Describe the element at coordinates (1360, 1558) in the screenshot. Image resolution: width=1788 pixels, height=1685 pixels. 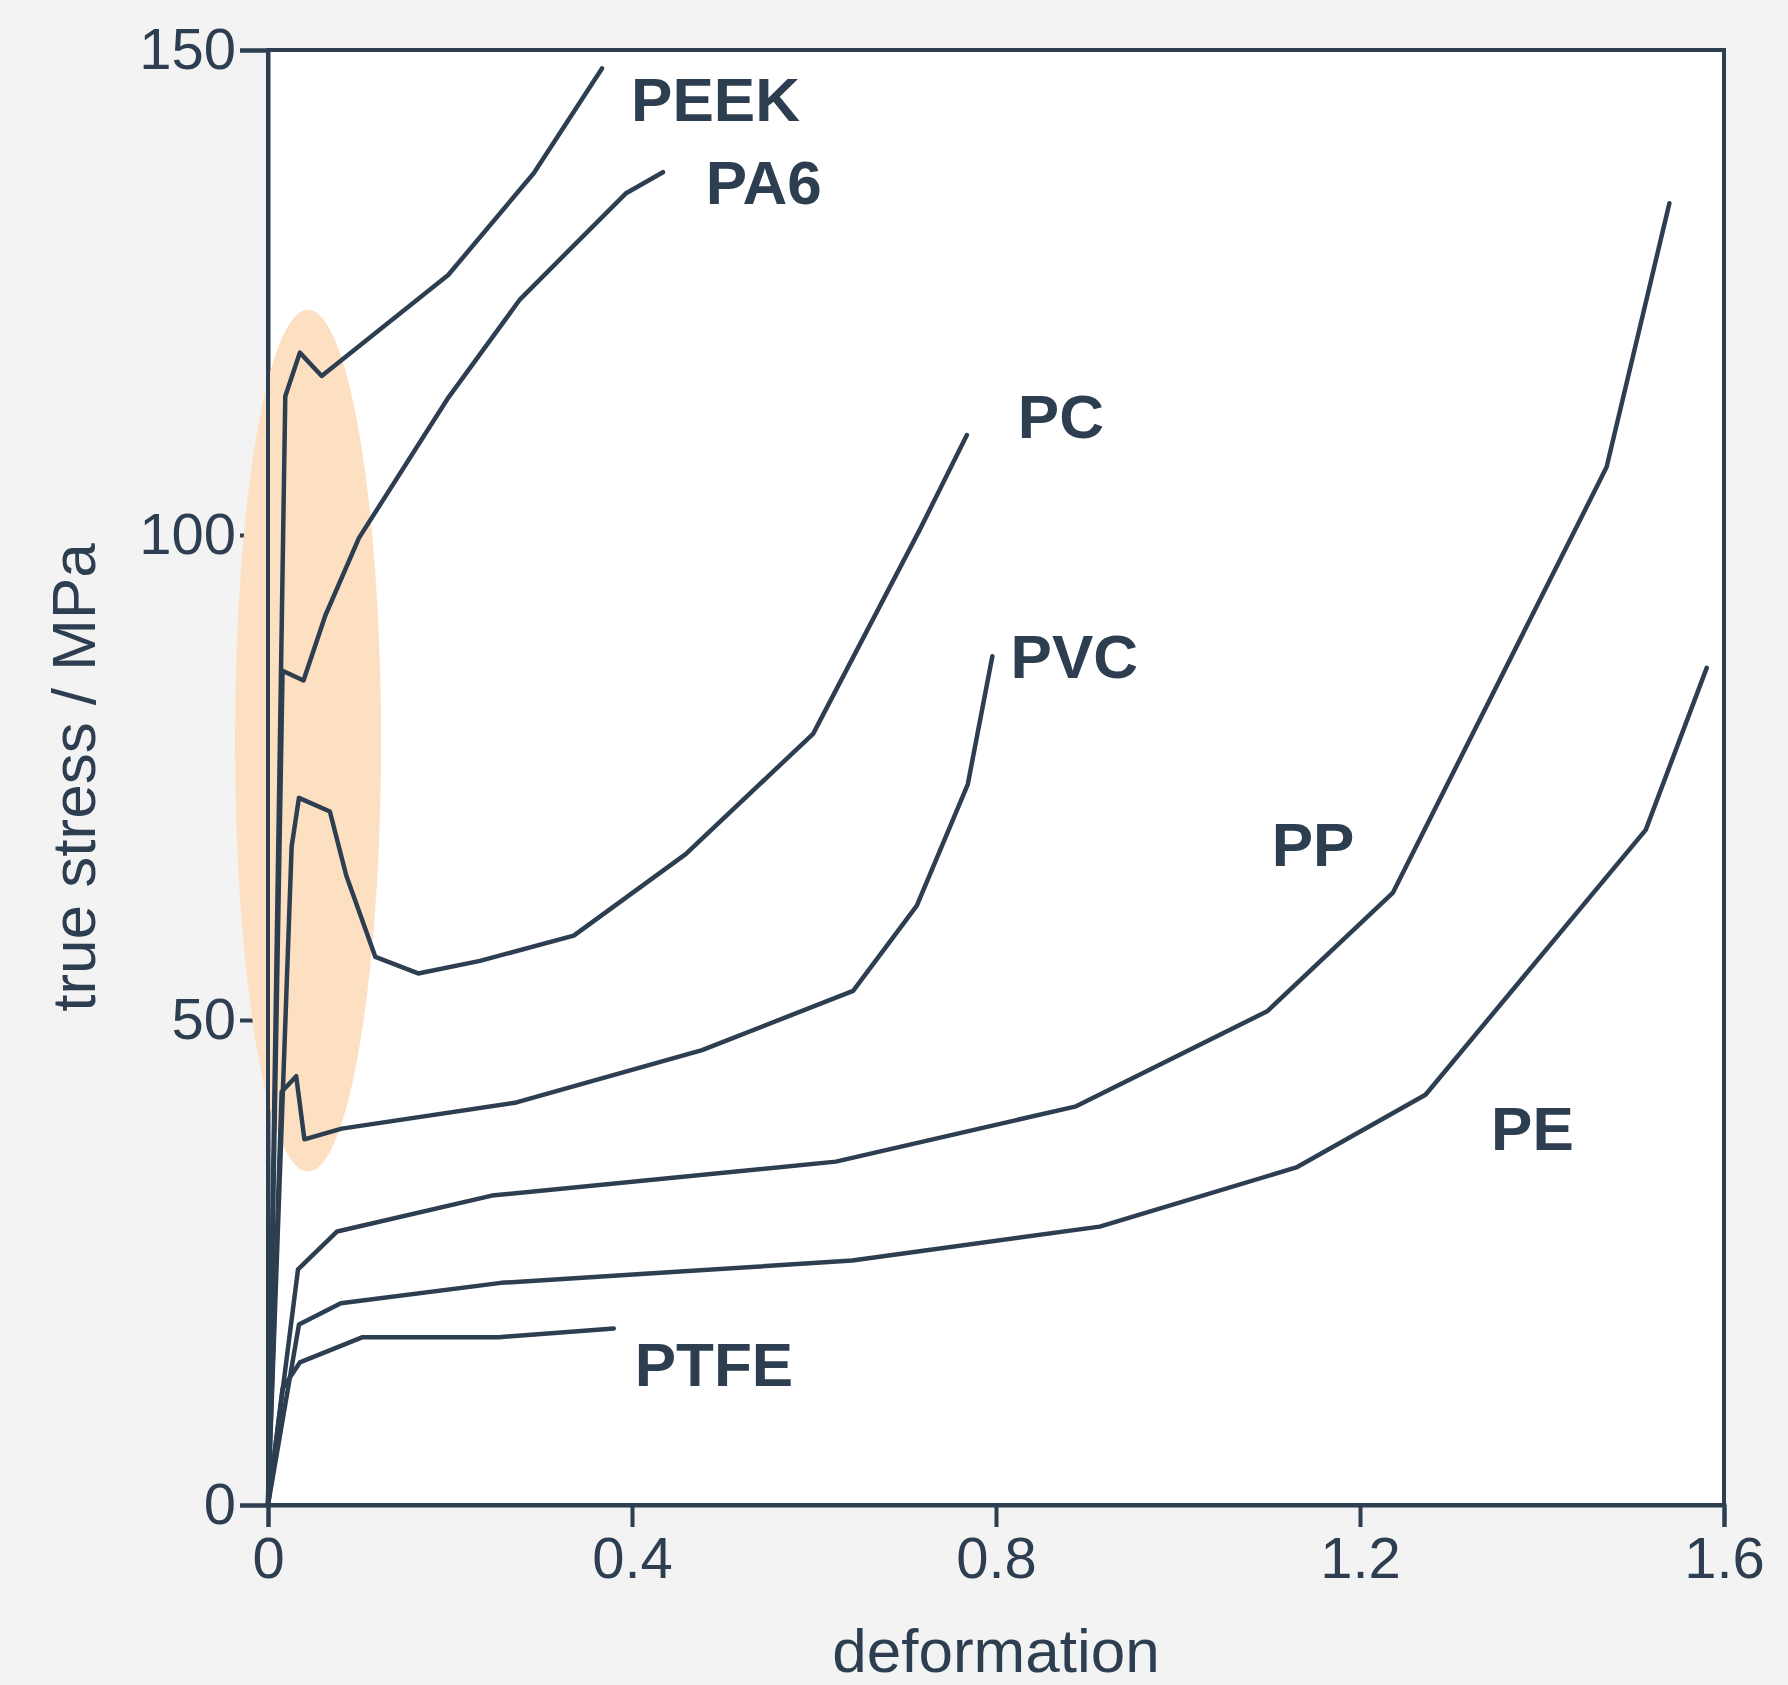
I see `x-tick-label: 1.2` at that location.